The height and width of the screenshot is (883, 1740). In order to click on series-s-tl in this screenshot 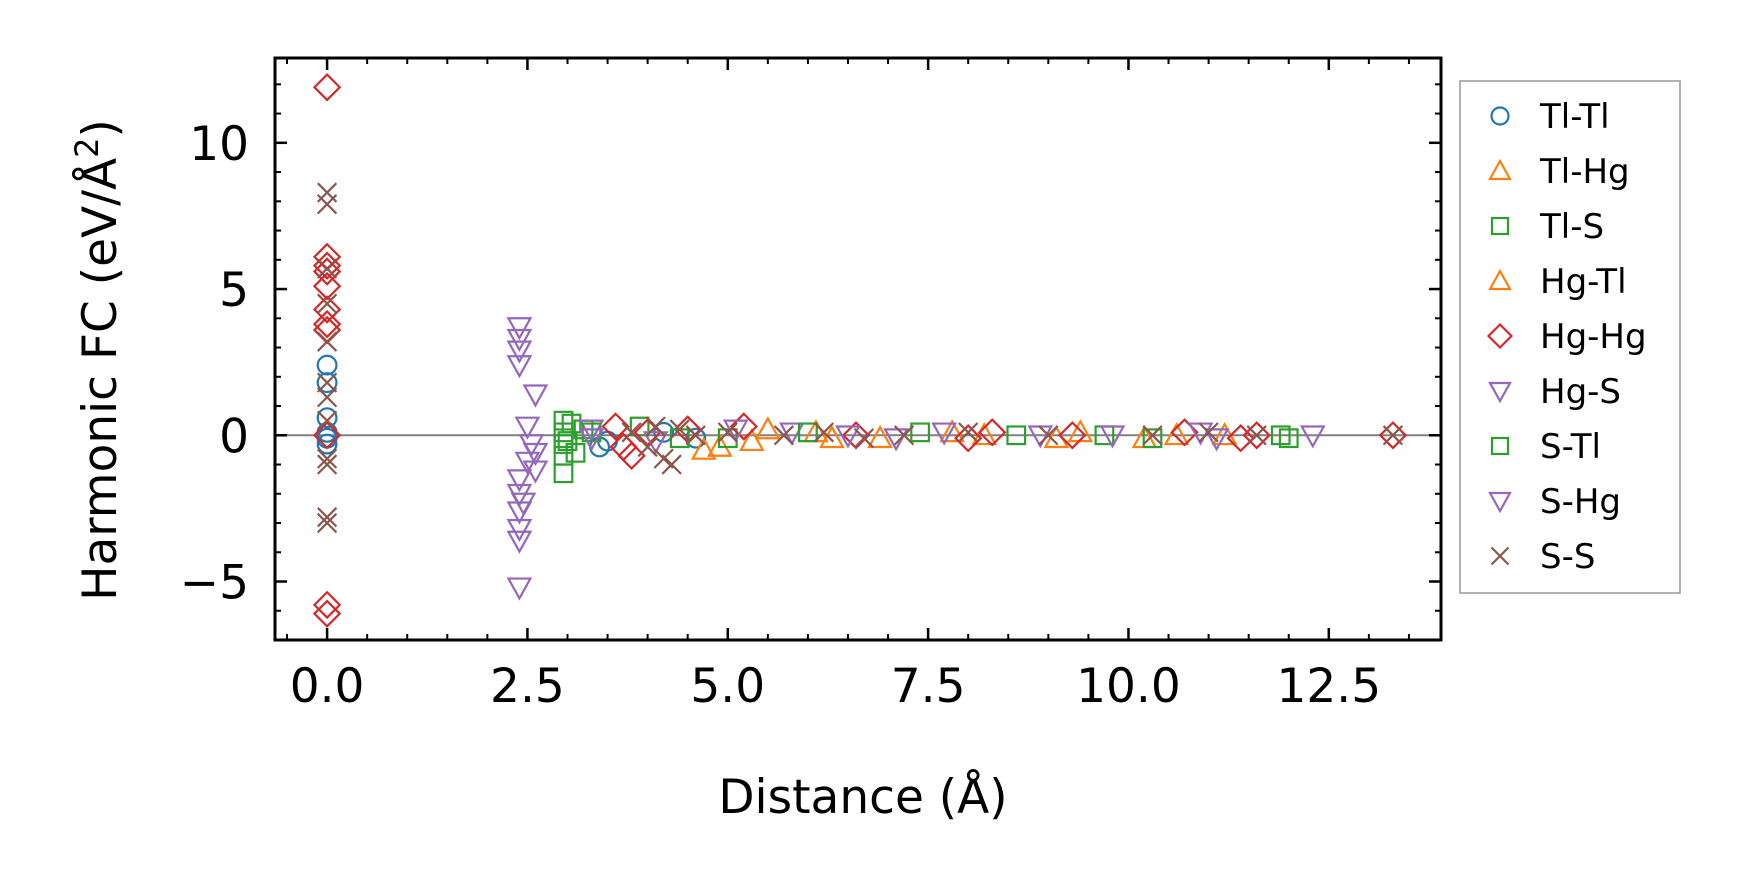, I will do `click(924, 437)`.